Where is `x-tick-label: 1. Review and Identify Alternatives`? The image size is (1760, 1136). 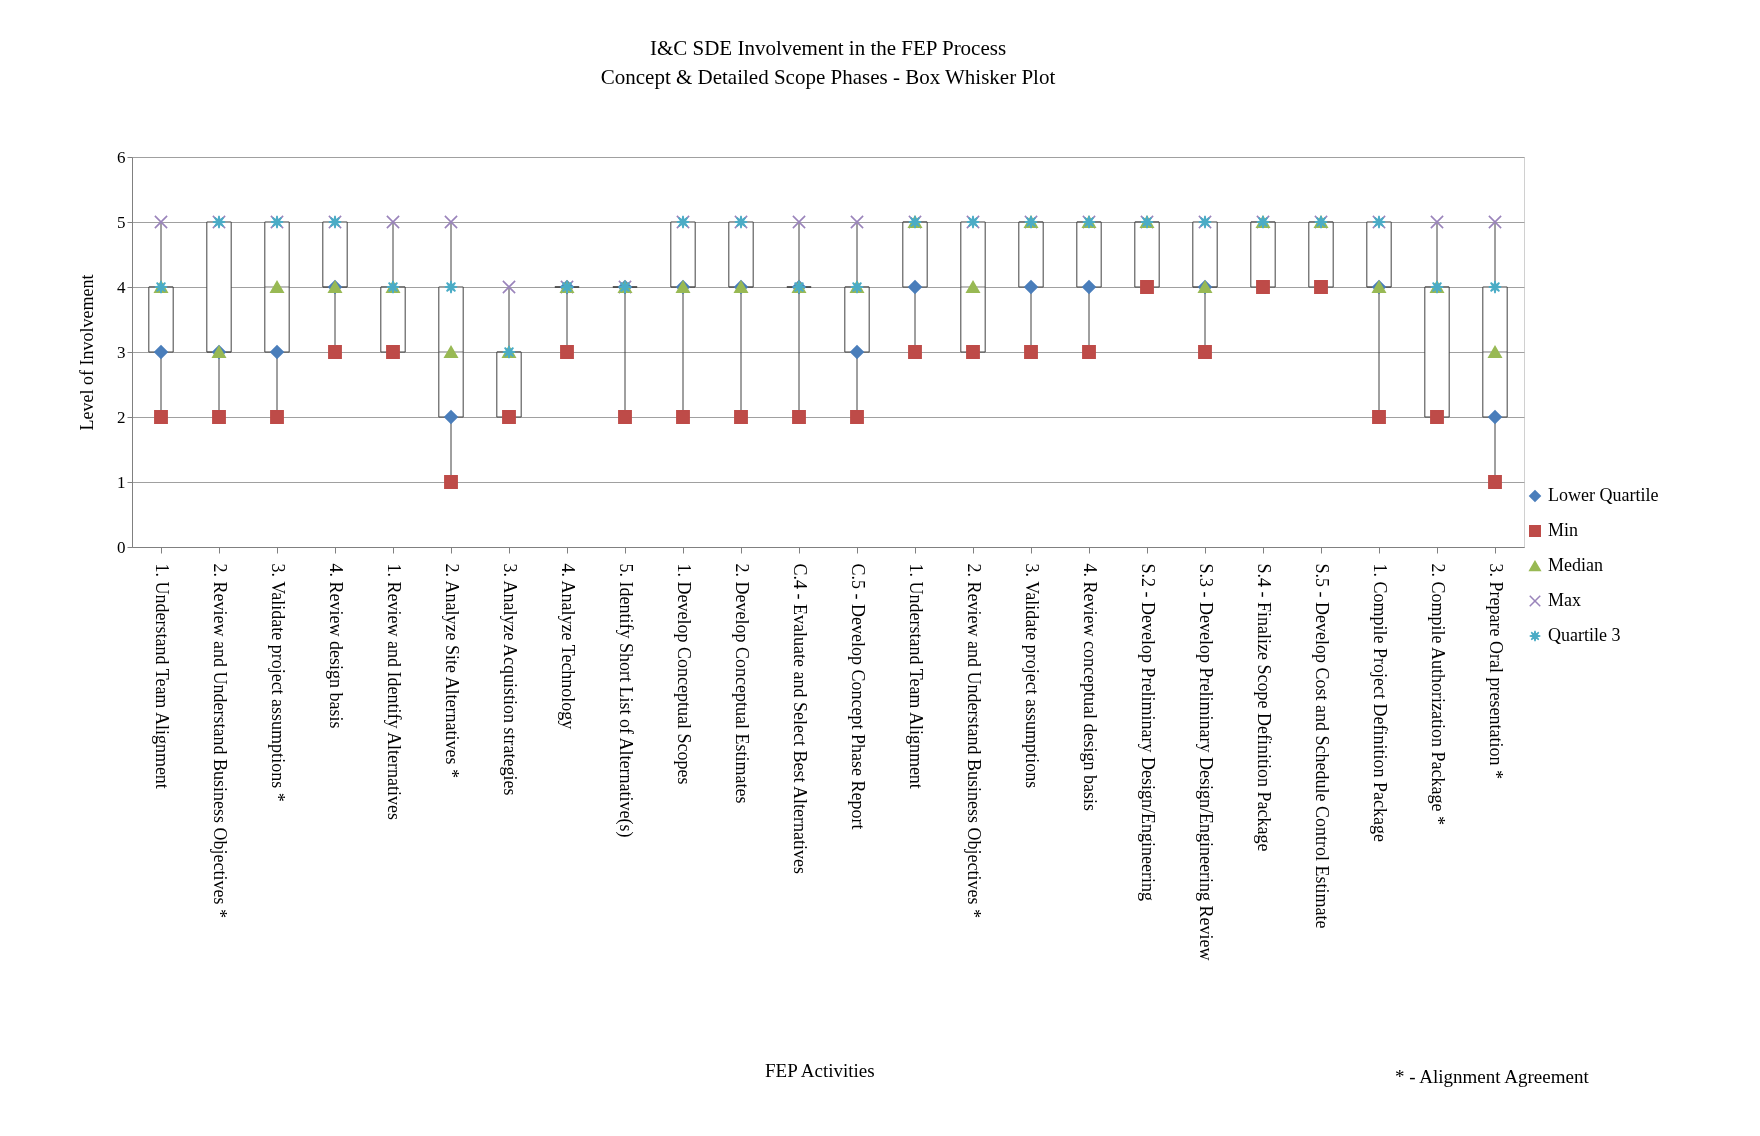 x-tick-label: 1. Review and Identify Alternatives is located at coordinates (394, 691).